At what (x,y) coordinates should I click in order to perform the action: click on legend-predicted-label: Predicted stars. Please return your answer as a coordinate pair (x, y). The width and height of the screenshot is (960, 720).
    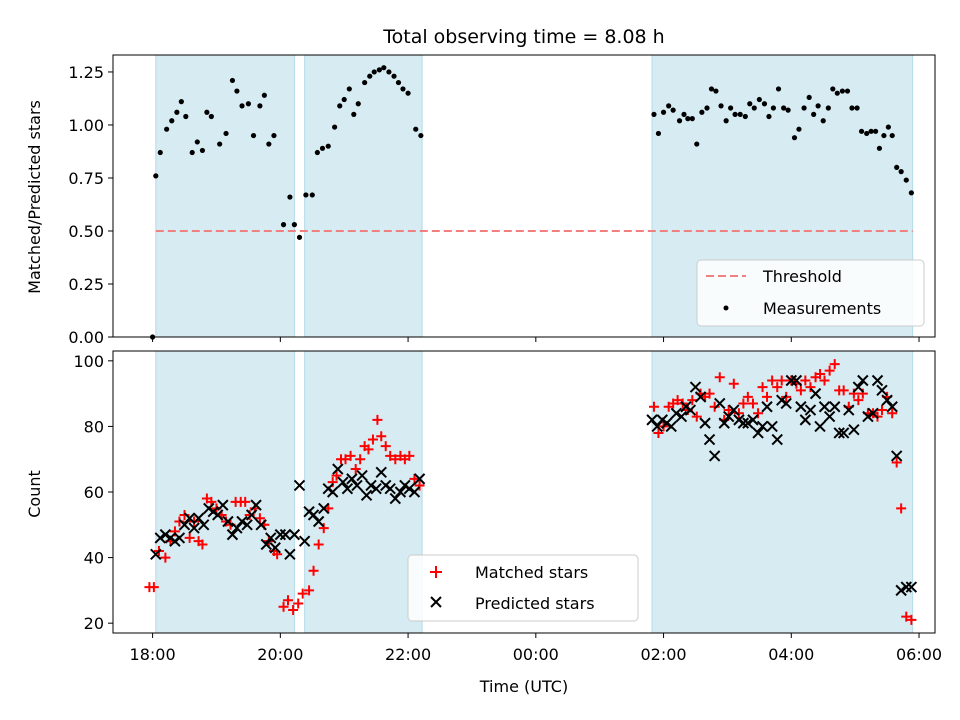
    Looking at the image, I should click on (535, 603).